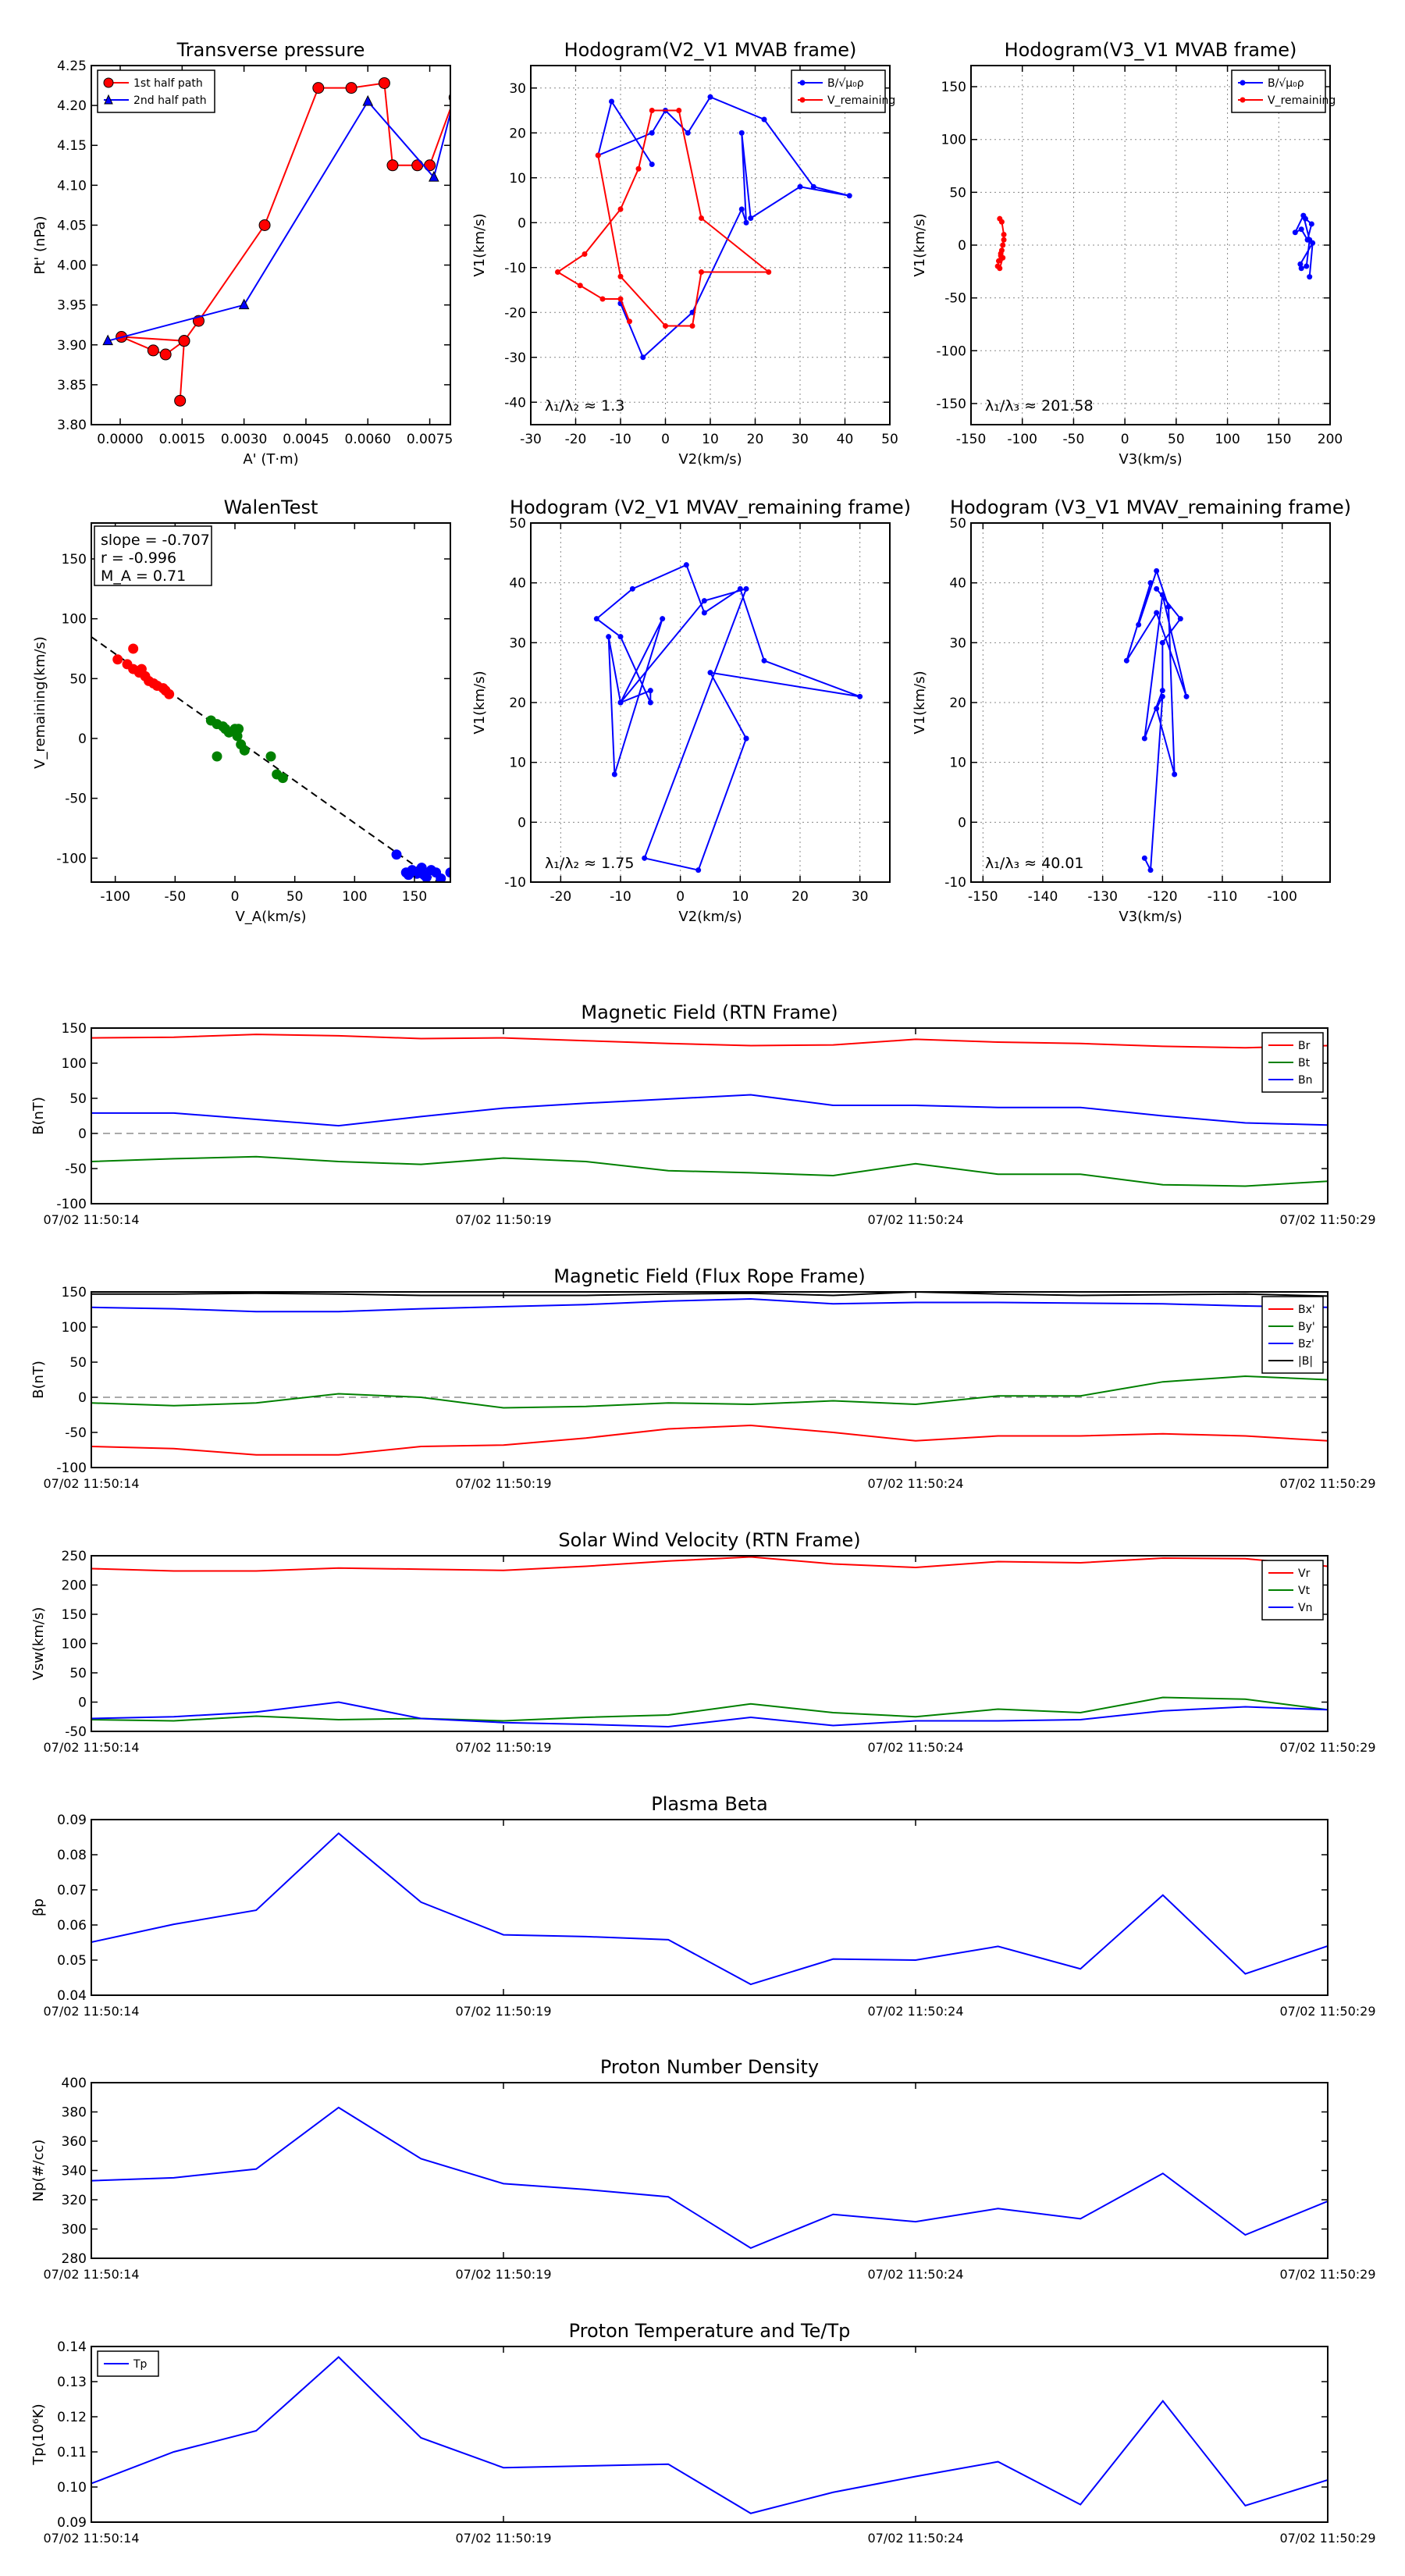  What do you see at coordinates (517, 703) in the screenshot?
I see `y-tick-label: 20` at bounding box center [517, 703].